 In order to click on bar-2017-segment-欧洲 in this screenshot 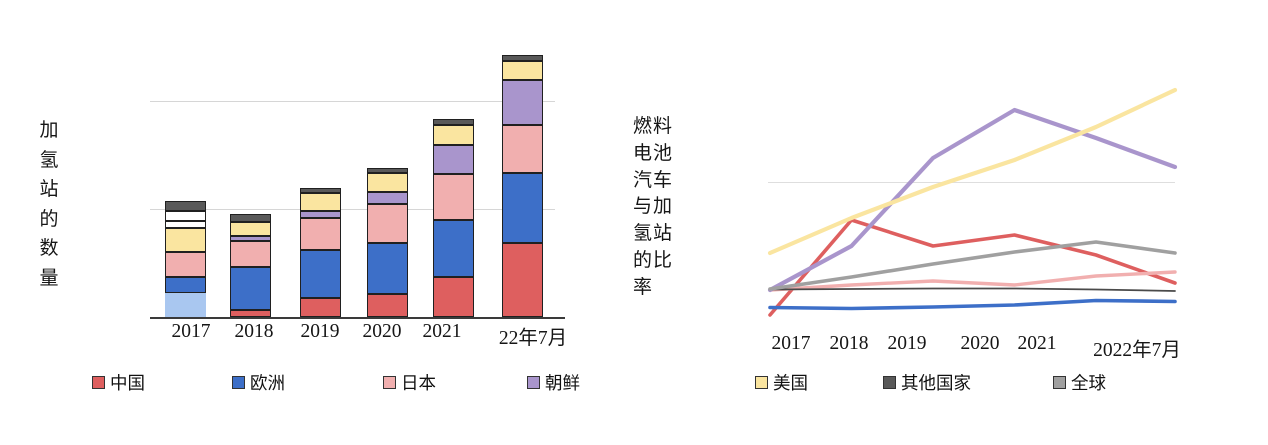, I will do `click(185, 285)`.